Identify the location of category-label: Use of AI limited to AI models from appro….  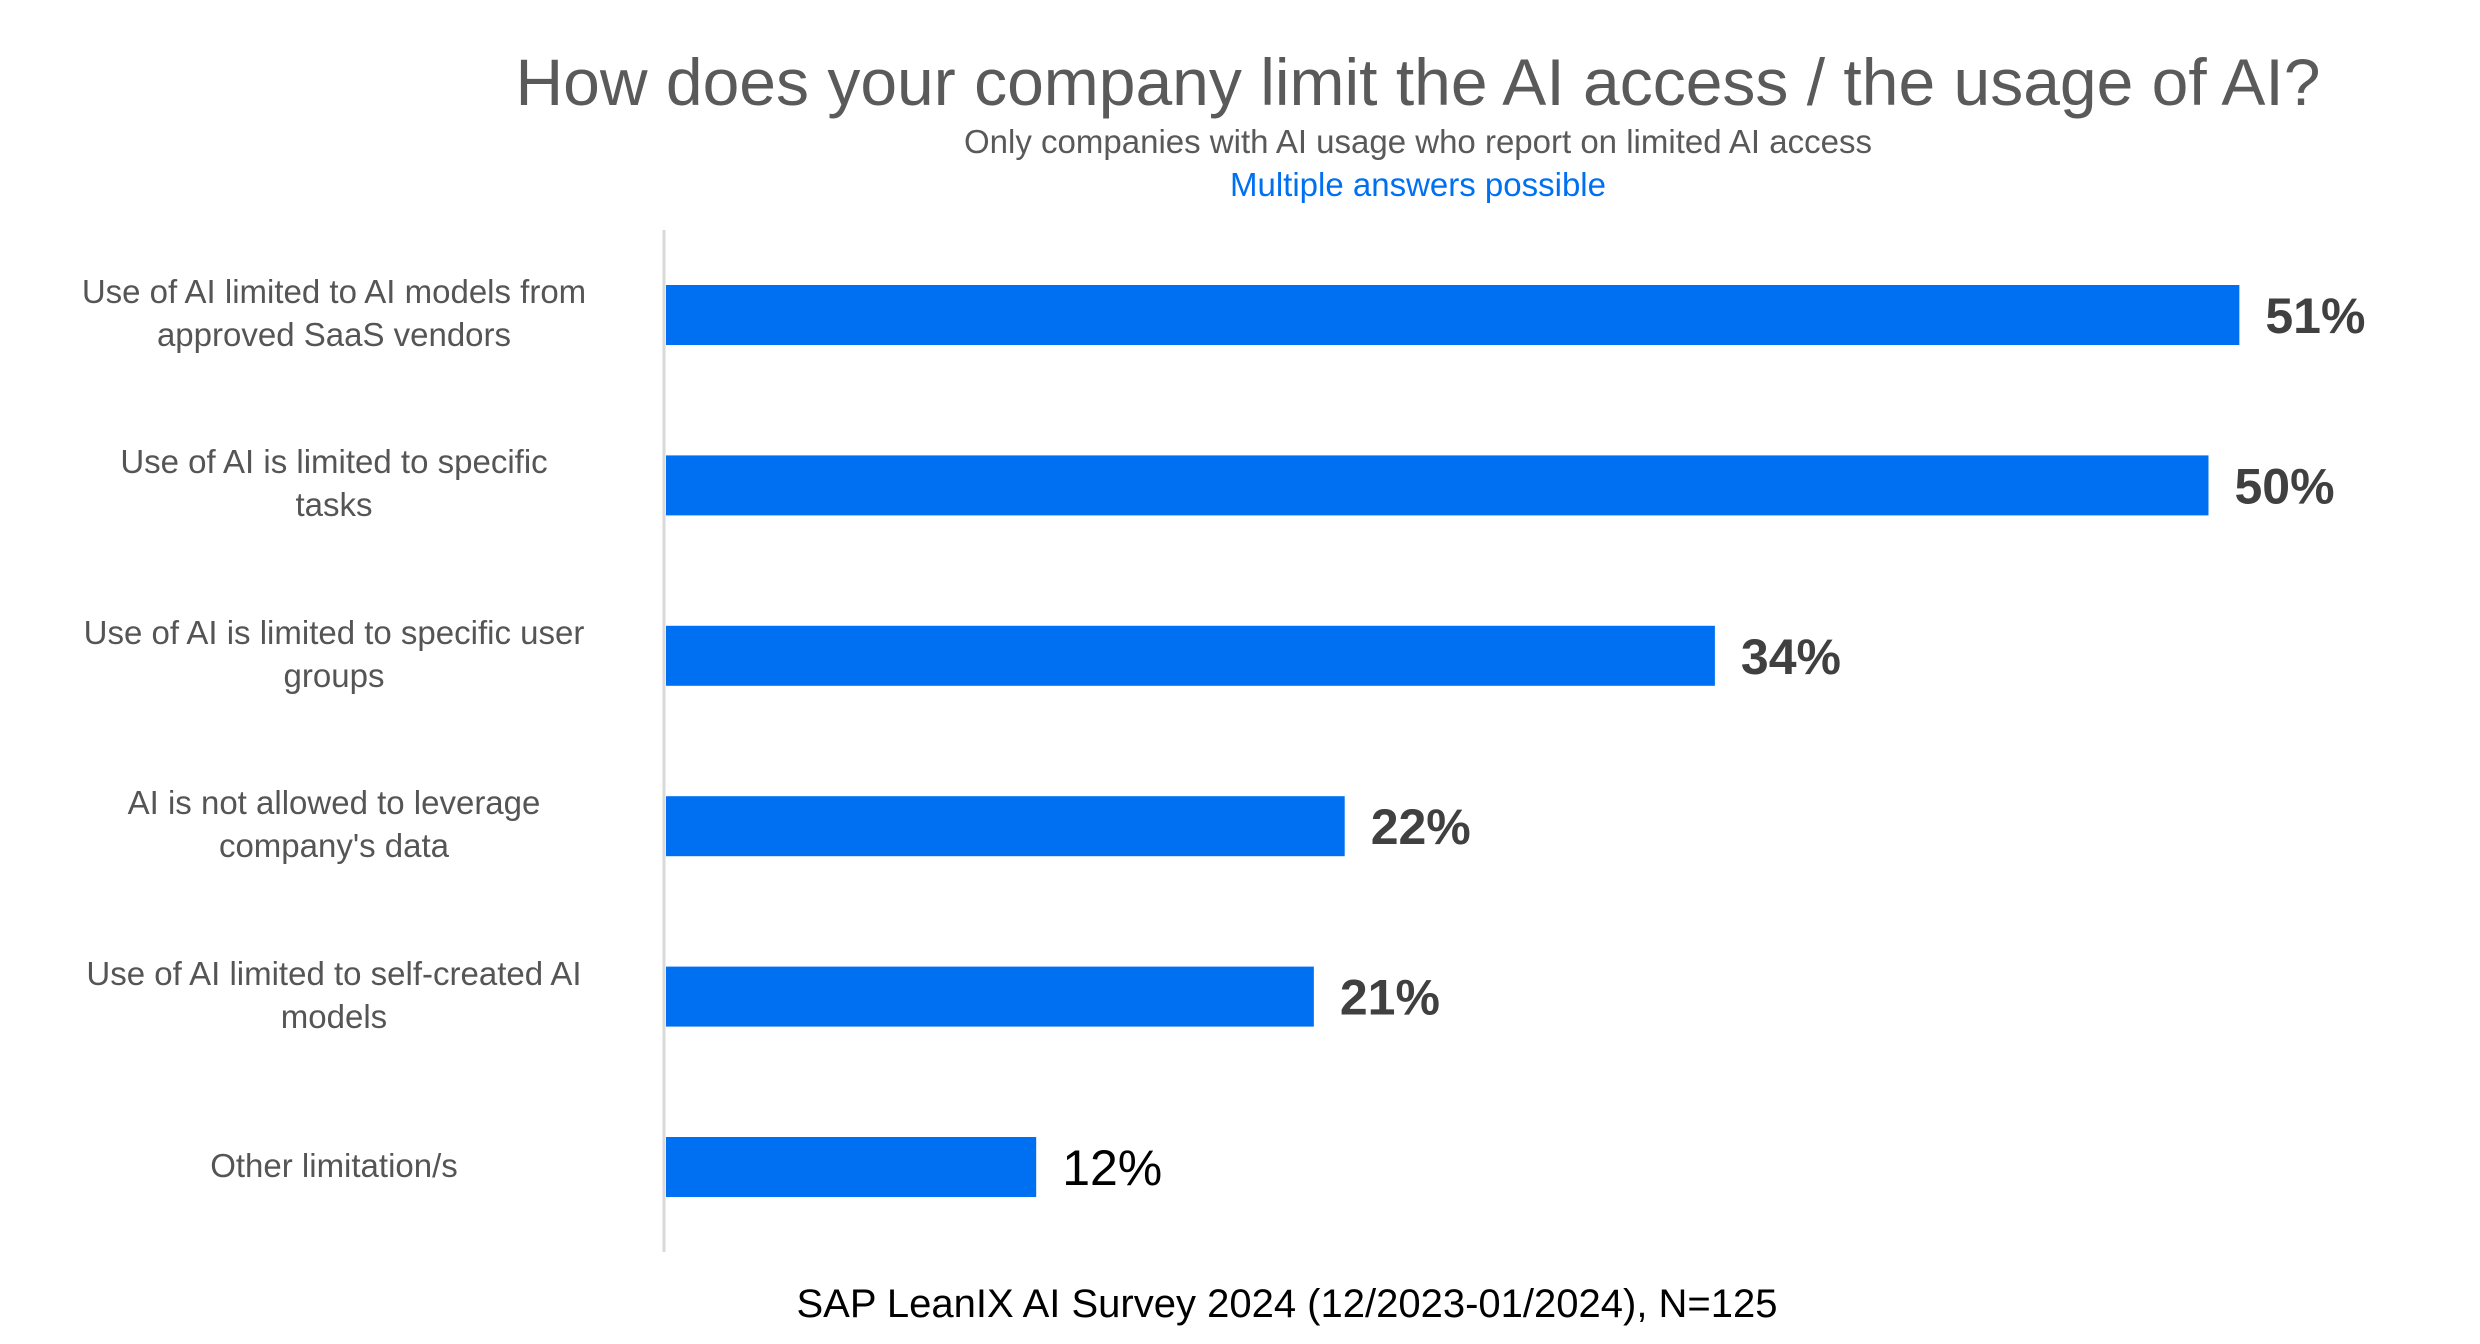
(334, 313).